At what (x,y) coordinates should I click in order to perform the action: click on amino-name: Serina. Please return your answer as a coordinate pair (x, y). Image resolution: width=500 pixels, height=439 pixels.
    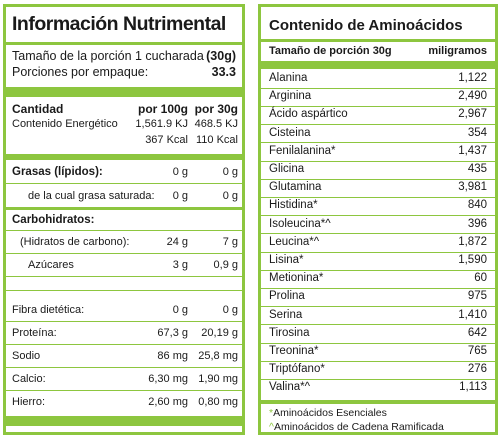
    Looking at the image, I should click on (286, 314).